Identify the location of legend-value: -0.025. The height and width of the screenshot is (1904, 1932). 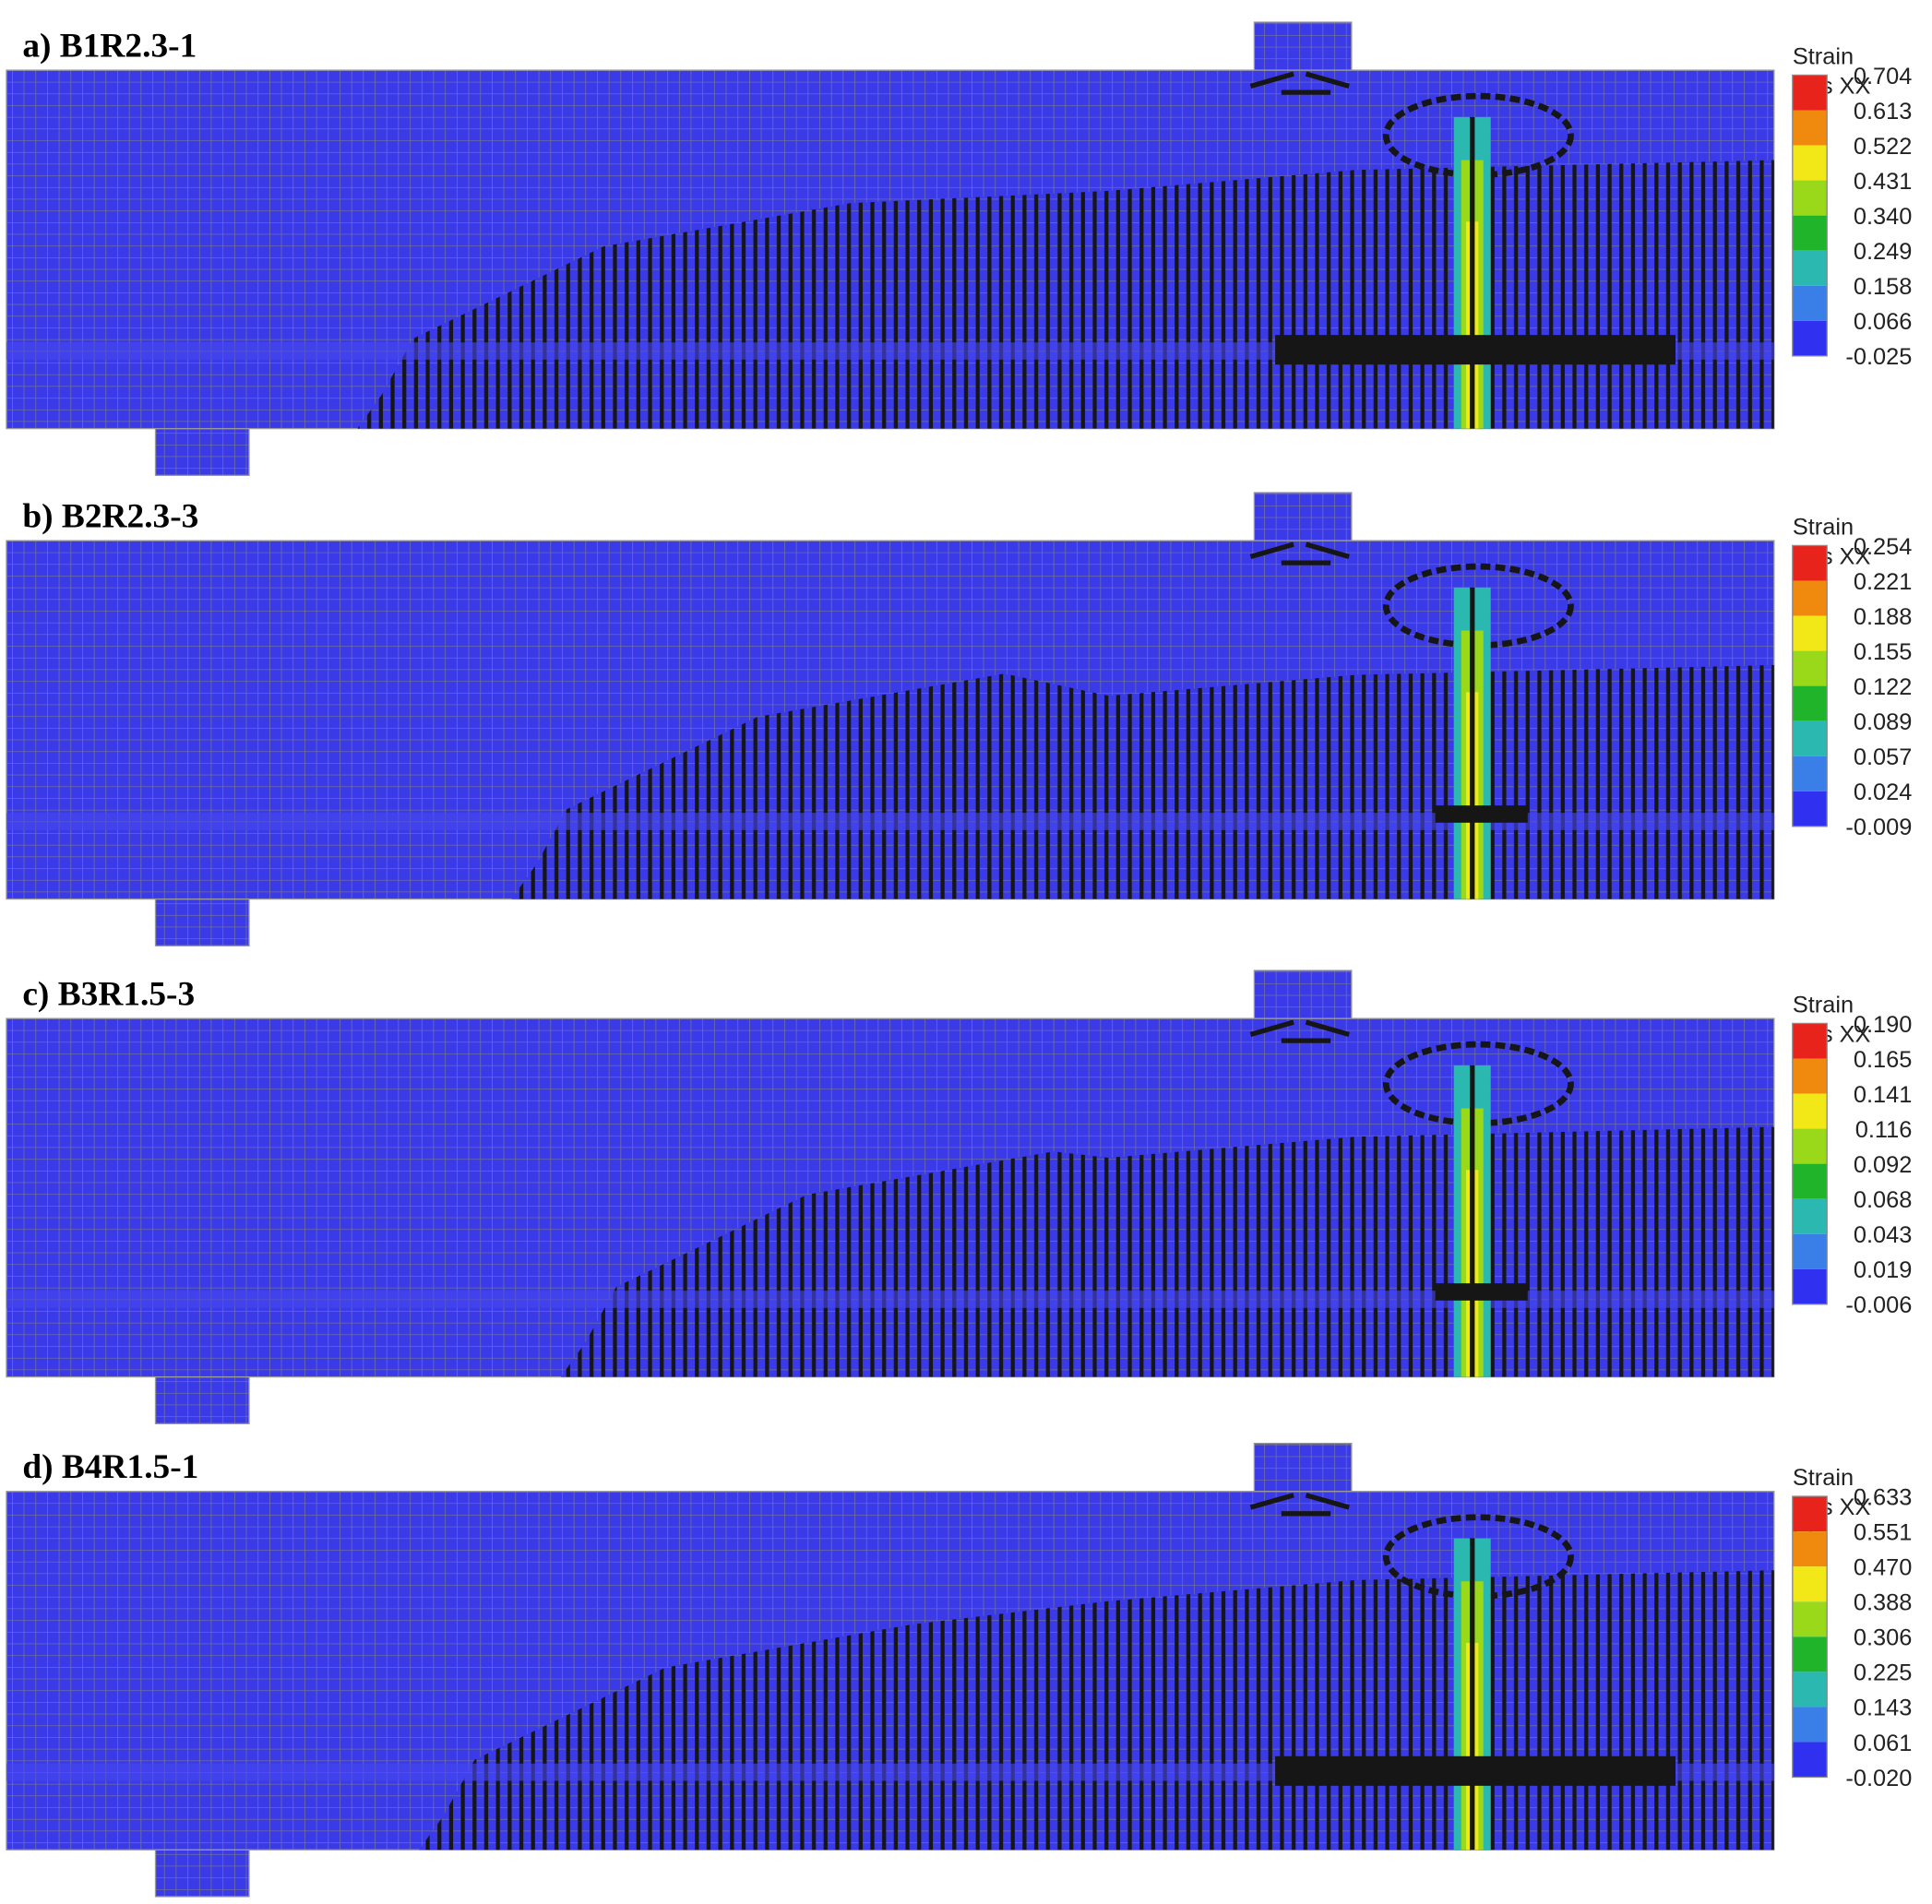
(1878, 357).